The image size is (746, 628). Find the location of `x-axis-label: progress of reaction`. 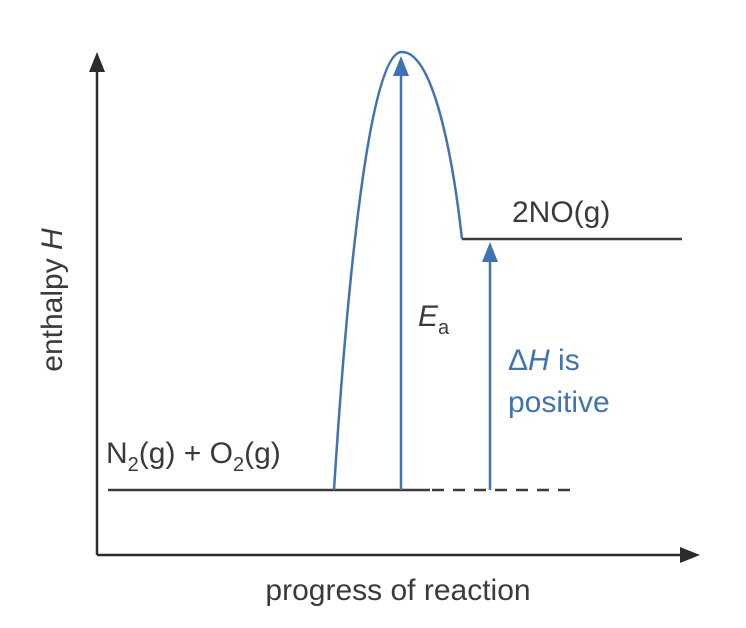

x-axis-label: progress of reaction is located at coordinates (397, 590).